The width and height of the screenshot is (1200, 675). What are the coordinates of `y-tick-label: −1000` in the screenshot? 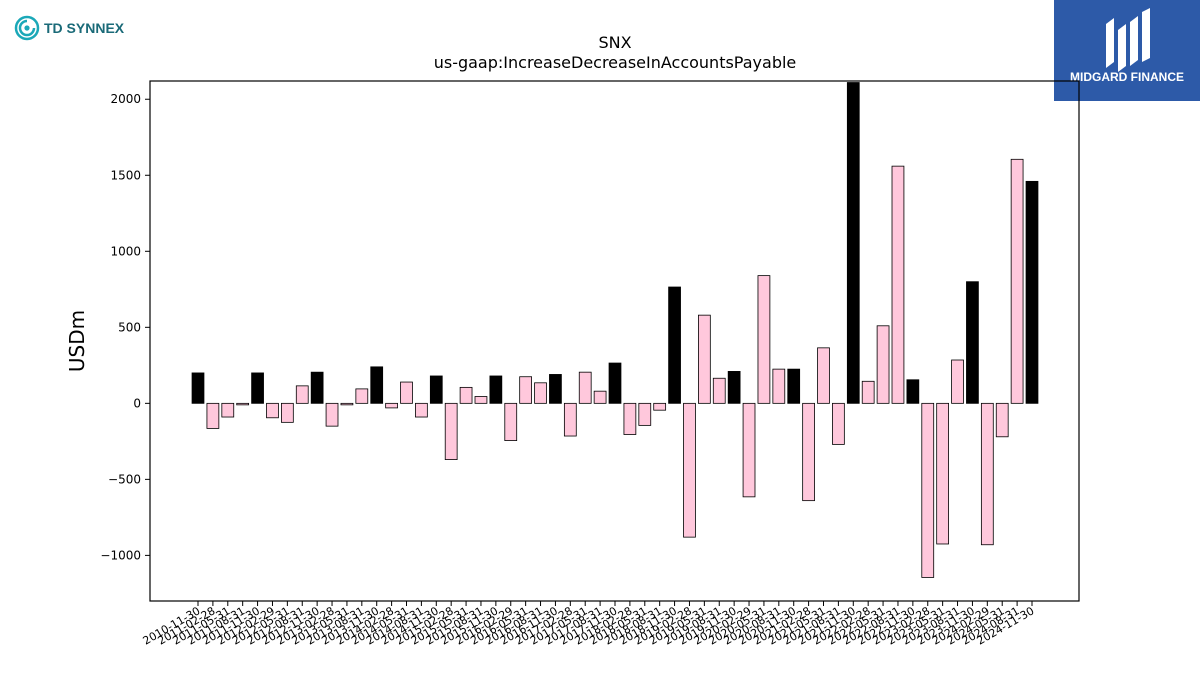 It's located at (120, 555).